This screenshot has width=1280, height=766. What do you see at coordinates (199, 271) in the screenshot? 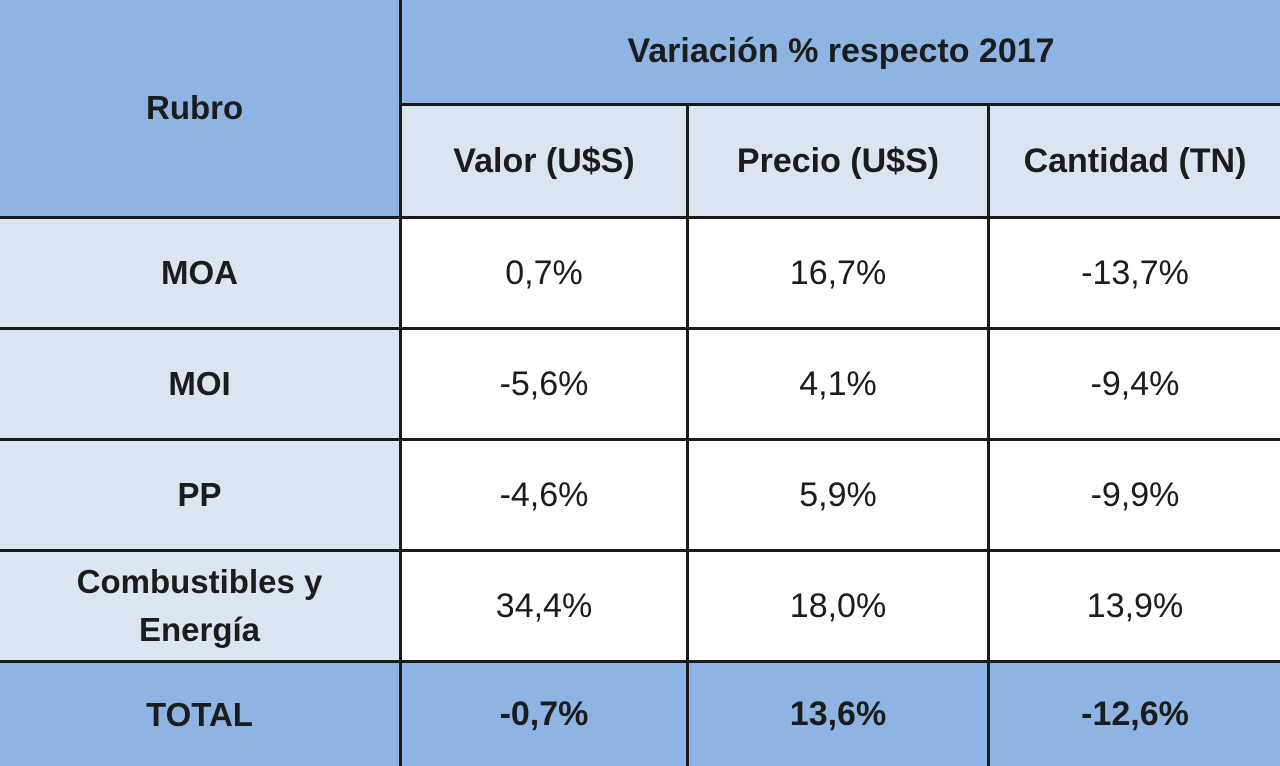
I see `row-label: MOA` at bounding box center [199, 271].